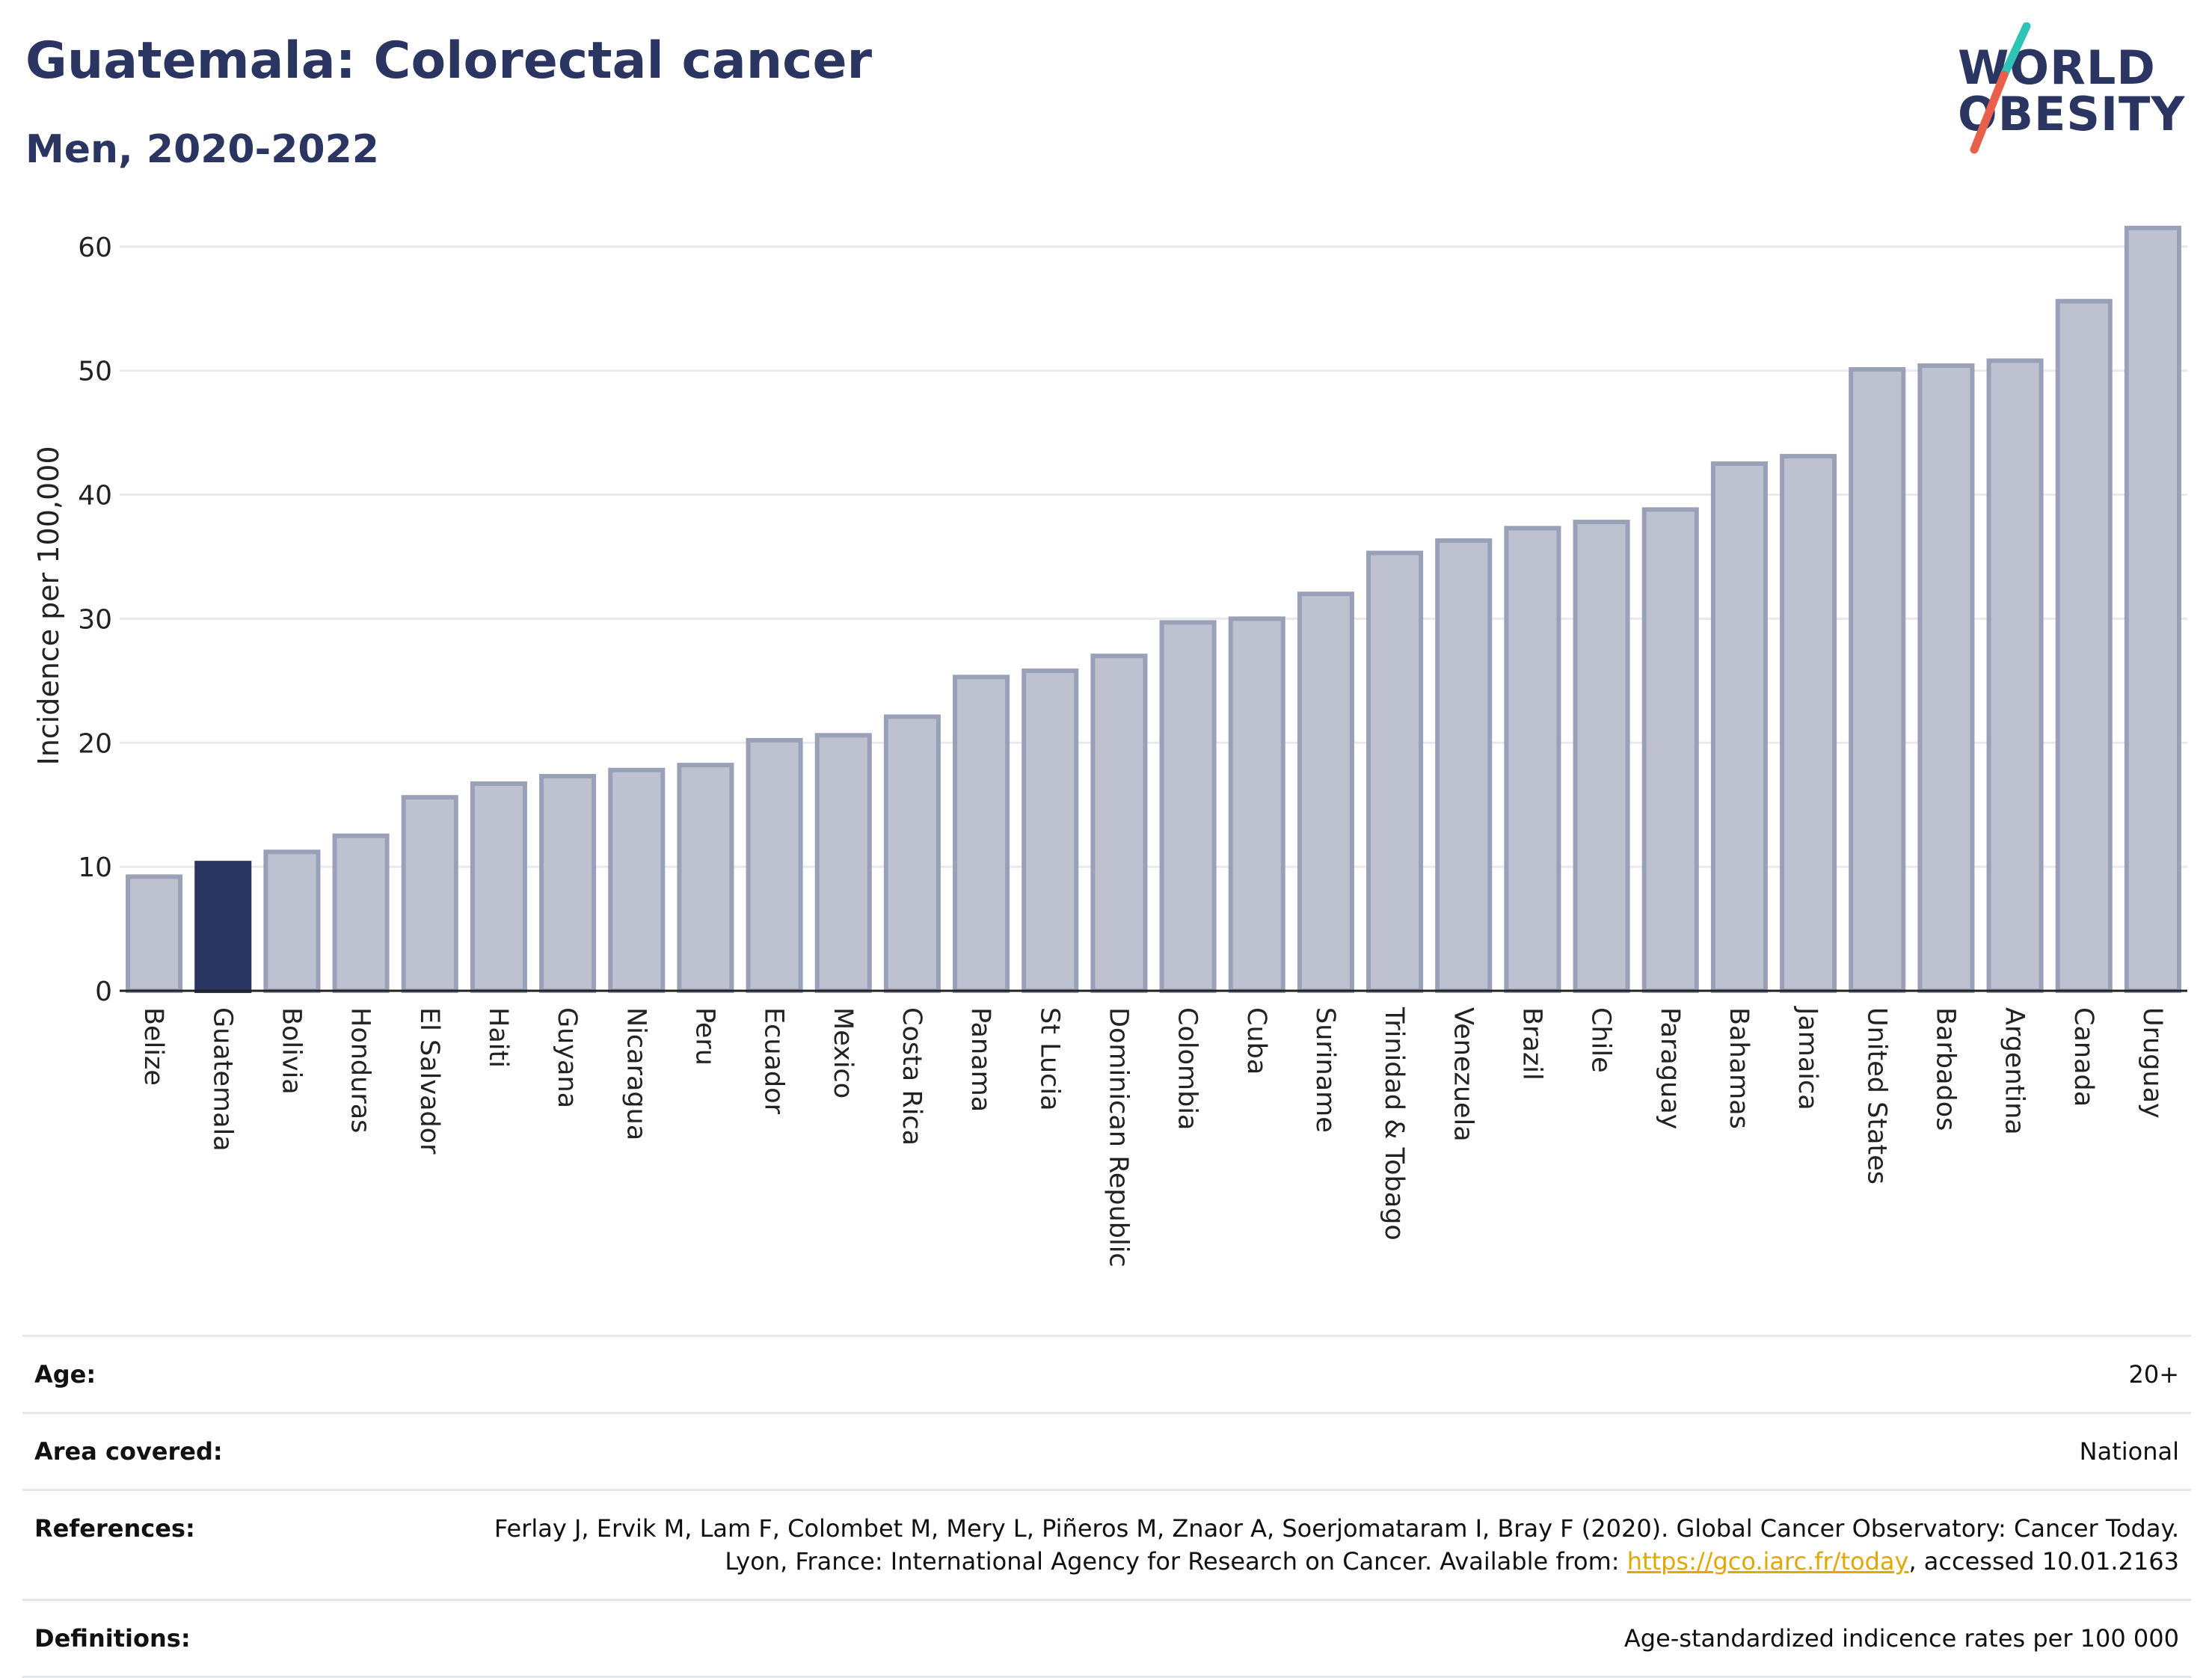 The image size is (2212, 1678). I want to click on bar-venezuela, so click(1464, 765).